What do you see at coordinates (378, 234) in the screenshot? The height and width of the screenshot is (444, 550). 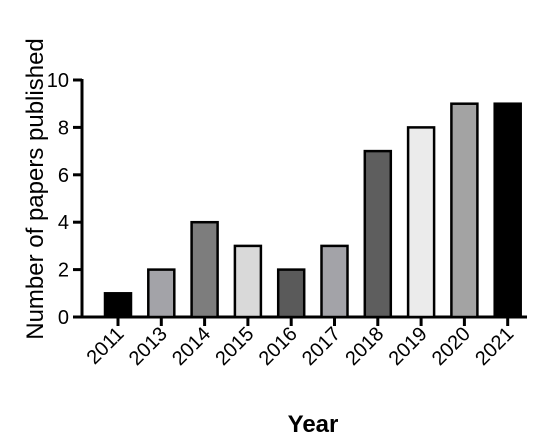 I see `bar-2018` at bounding box center [378, 234].